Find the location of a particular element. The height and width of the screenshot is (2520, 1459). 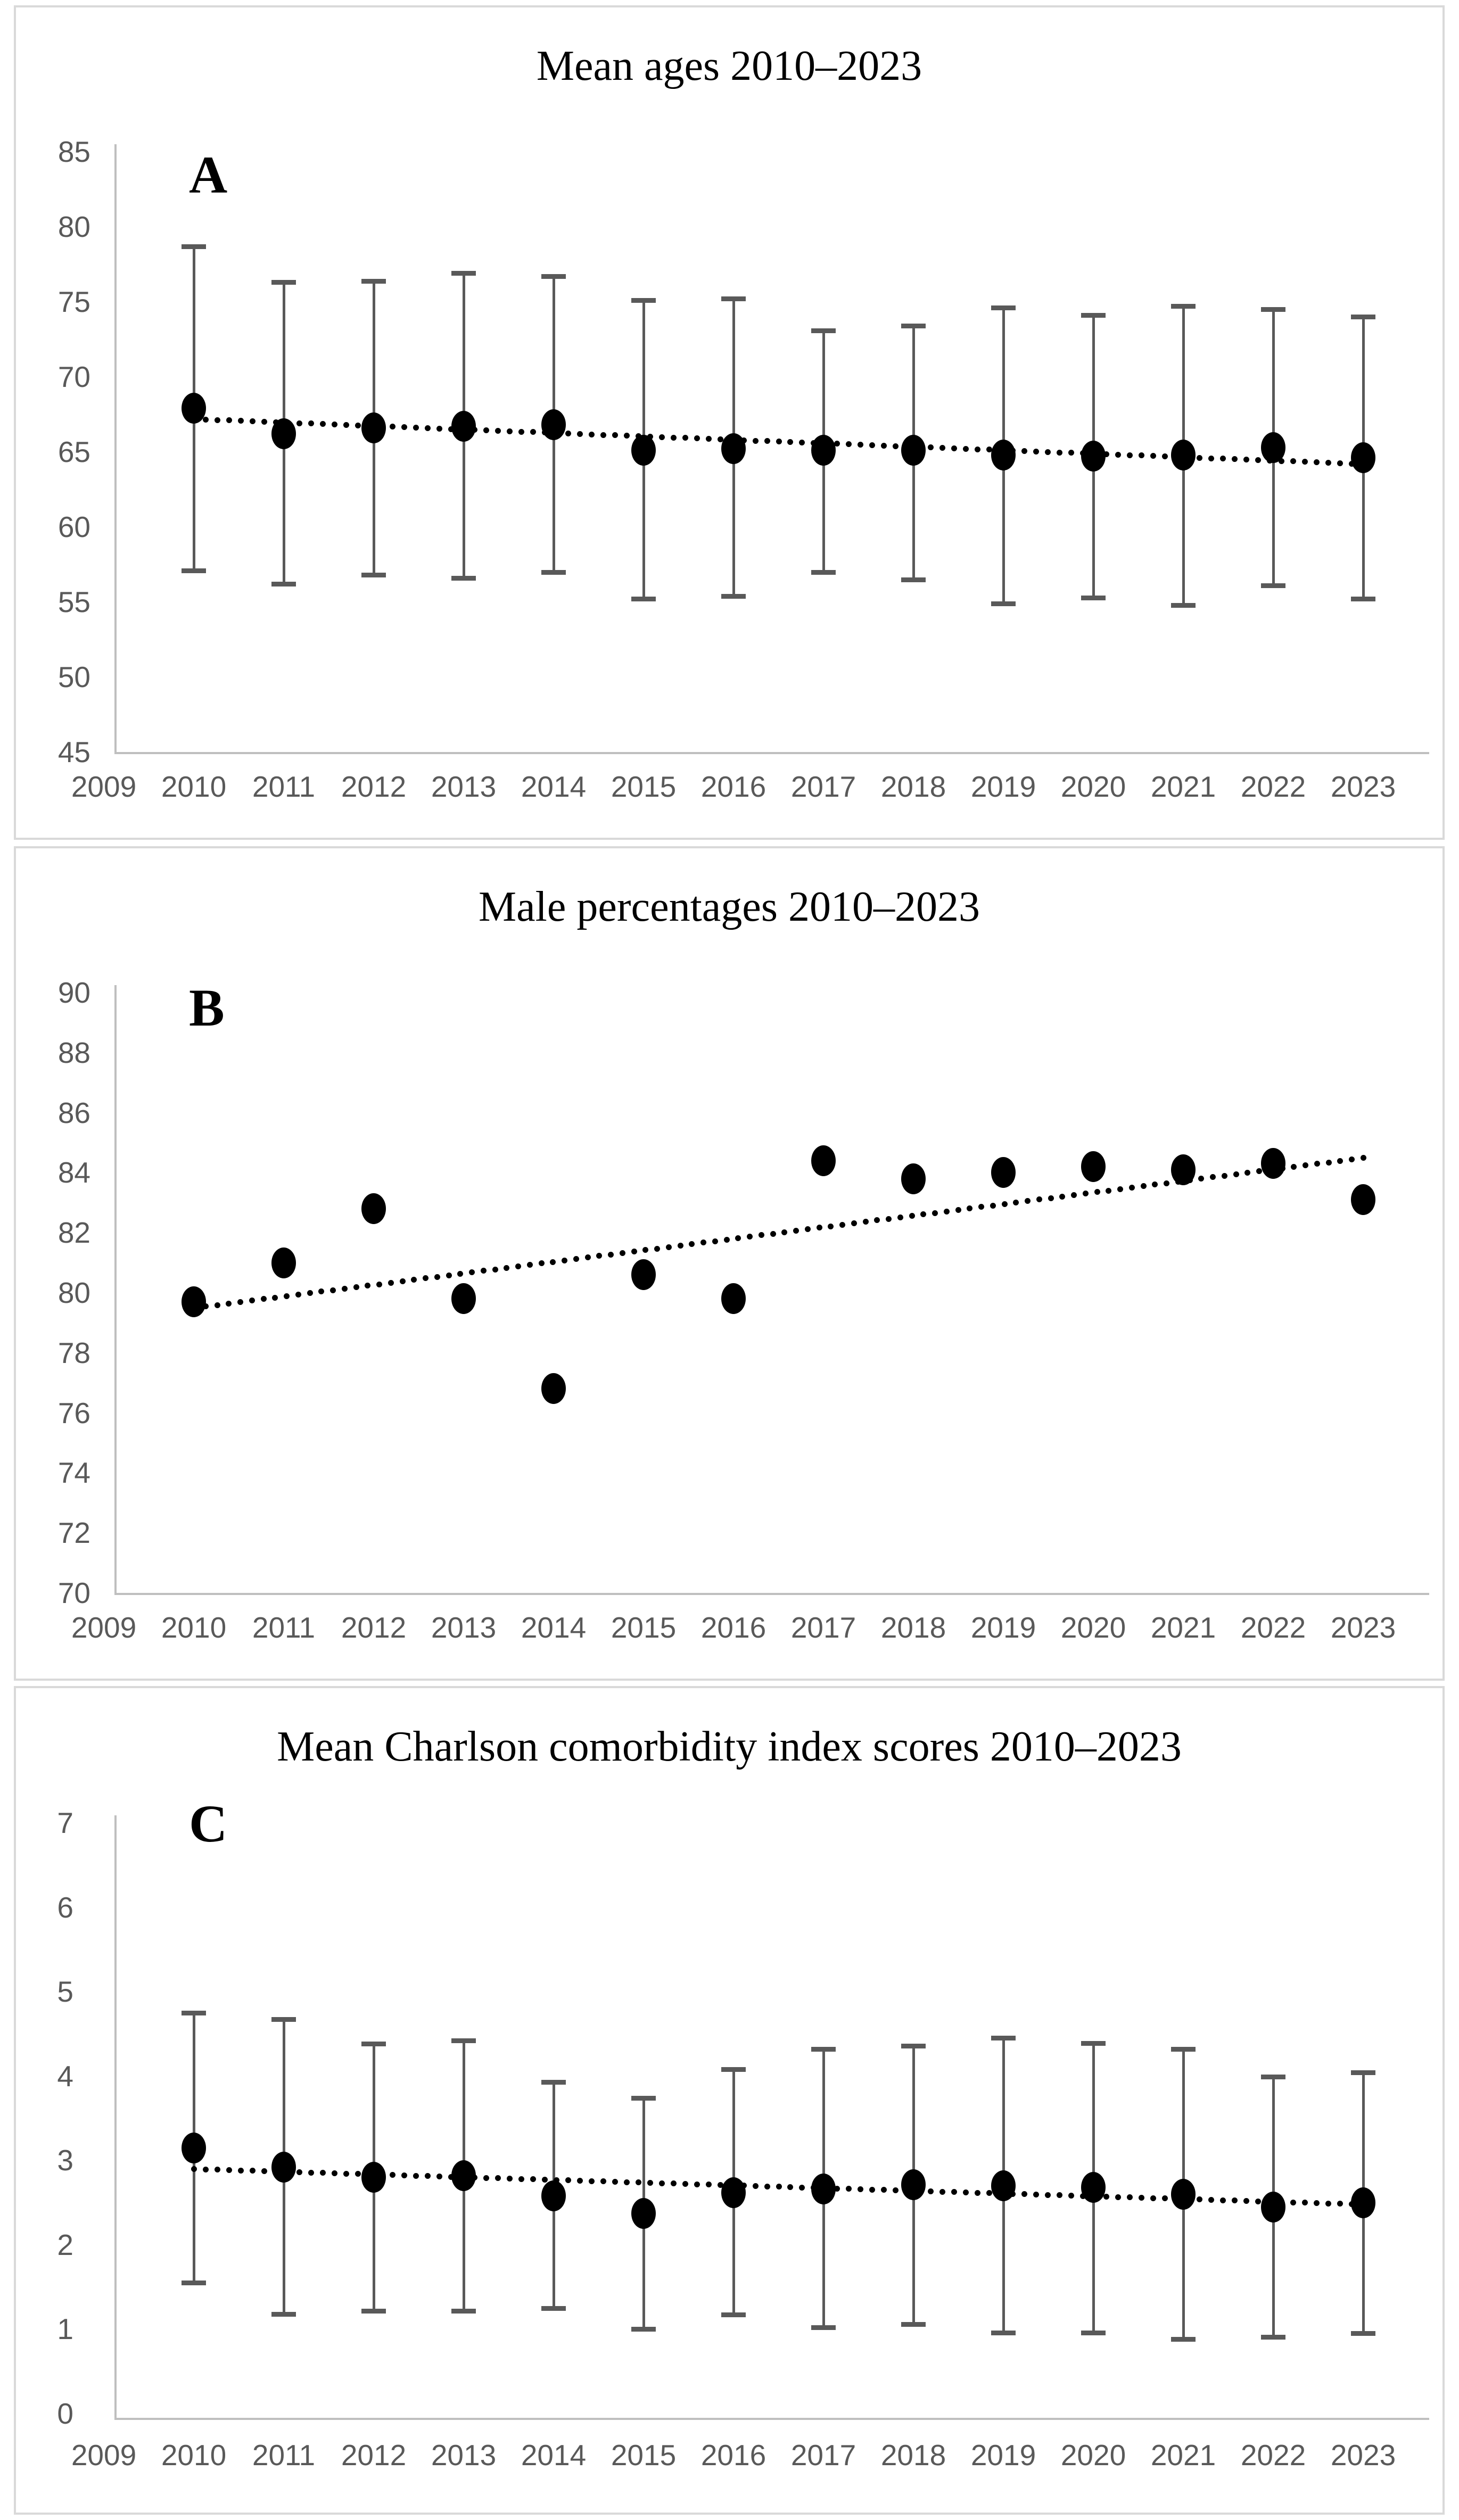

x-tick-label: 2021 is located at coordinates (1183, 1628).